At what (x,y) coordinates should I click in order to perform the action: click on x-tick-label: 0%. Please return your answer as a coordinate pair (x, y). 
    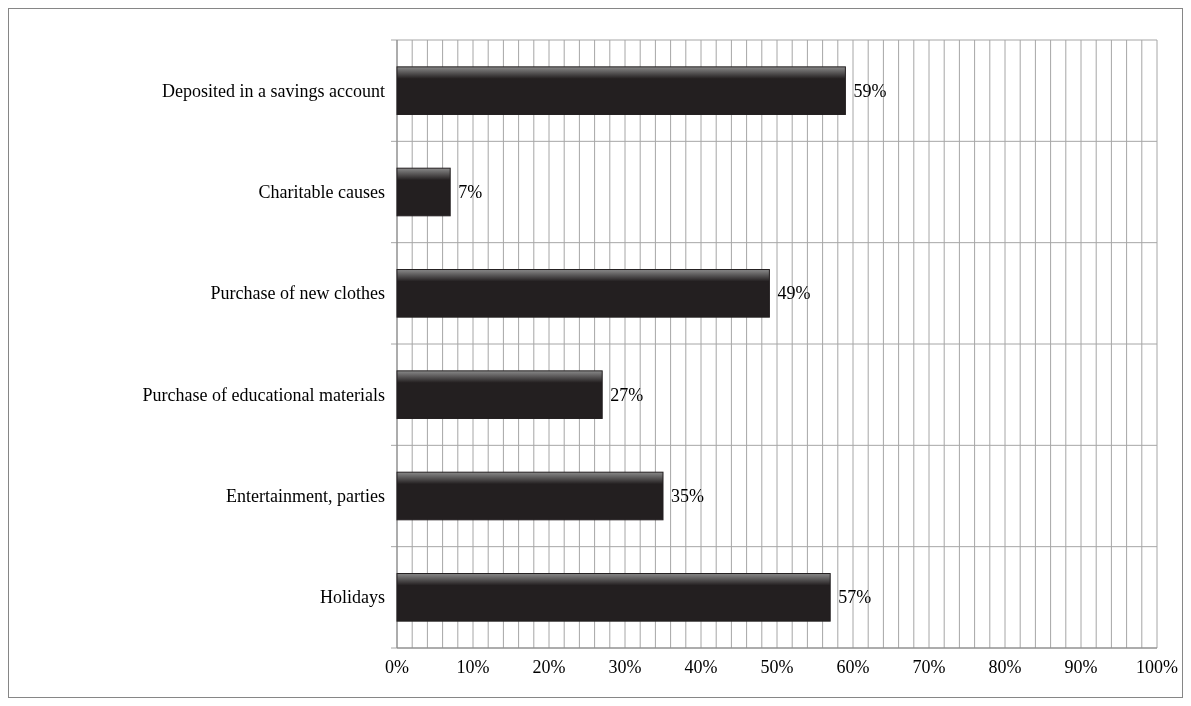
    Looking at the image, I should click on (397, 667).